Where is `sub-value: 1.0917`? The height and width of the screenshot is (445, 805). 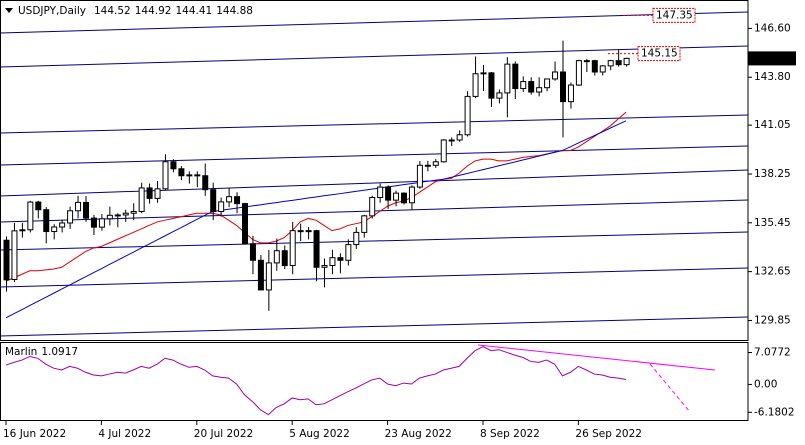 sub-value: 1.0917 is located at coordinates (59, 352).